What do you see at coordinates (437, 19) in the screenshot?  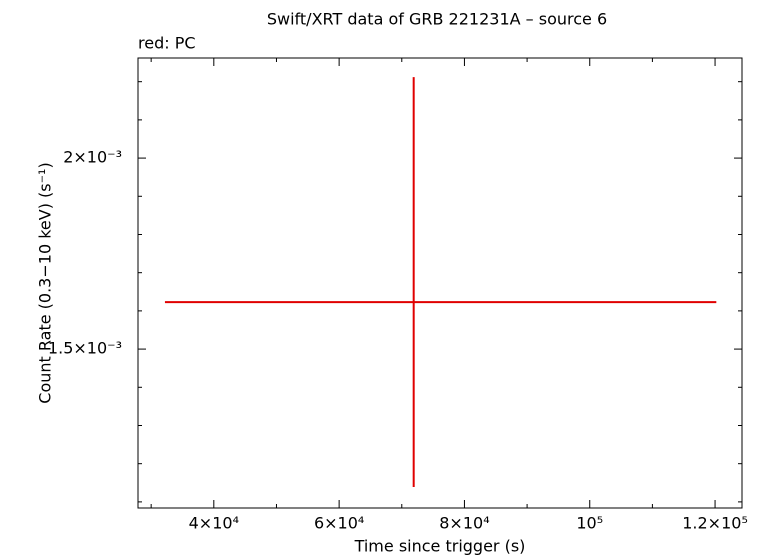 I see `chart-title: Swift/XRT data of GRB 221231A – source 6` at bounding box center [437, 19].